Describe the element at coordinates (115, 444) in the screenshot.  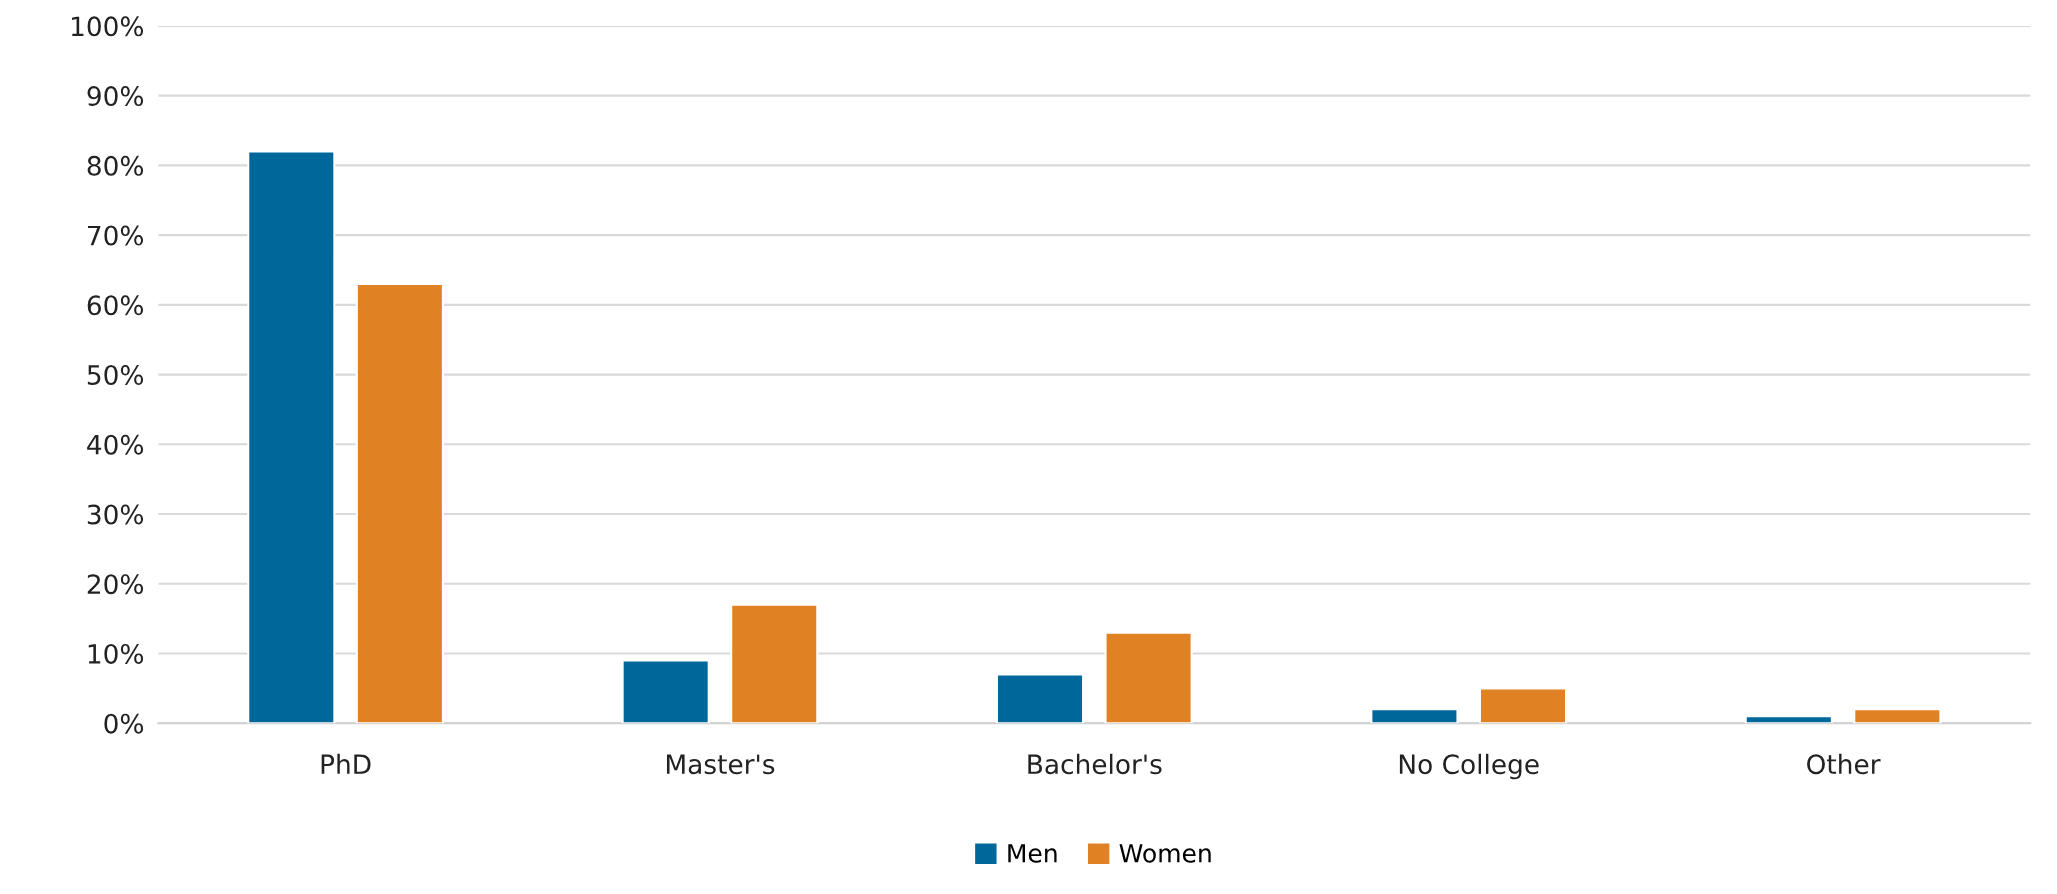
I see `y-tick-label: 40%` at that location.